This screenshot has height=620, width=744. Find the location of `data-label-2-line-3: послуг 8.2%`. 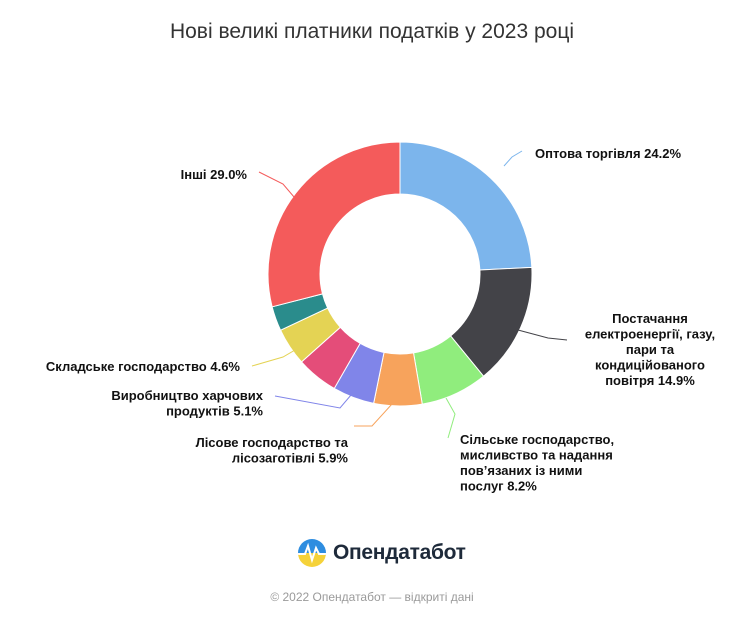

data-label-2-line-3: послуг 8.2% is located at coordinates (498, 486).